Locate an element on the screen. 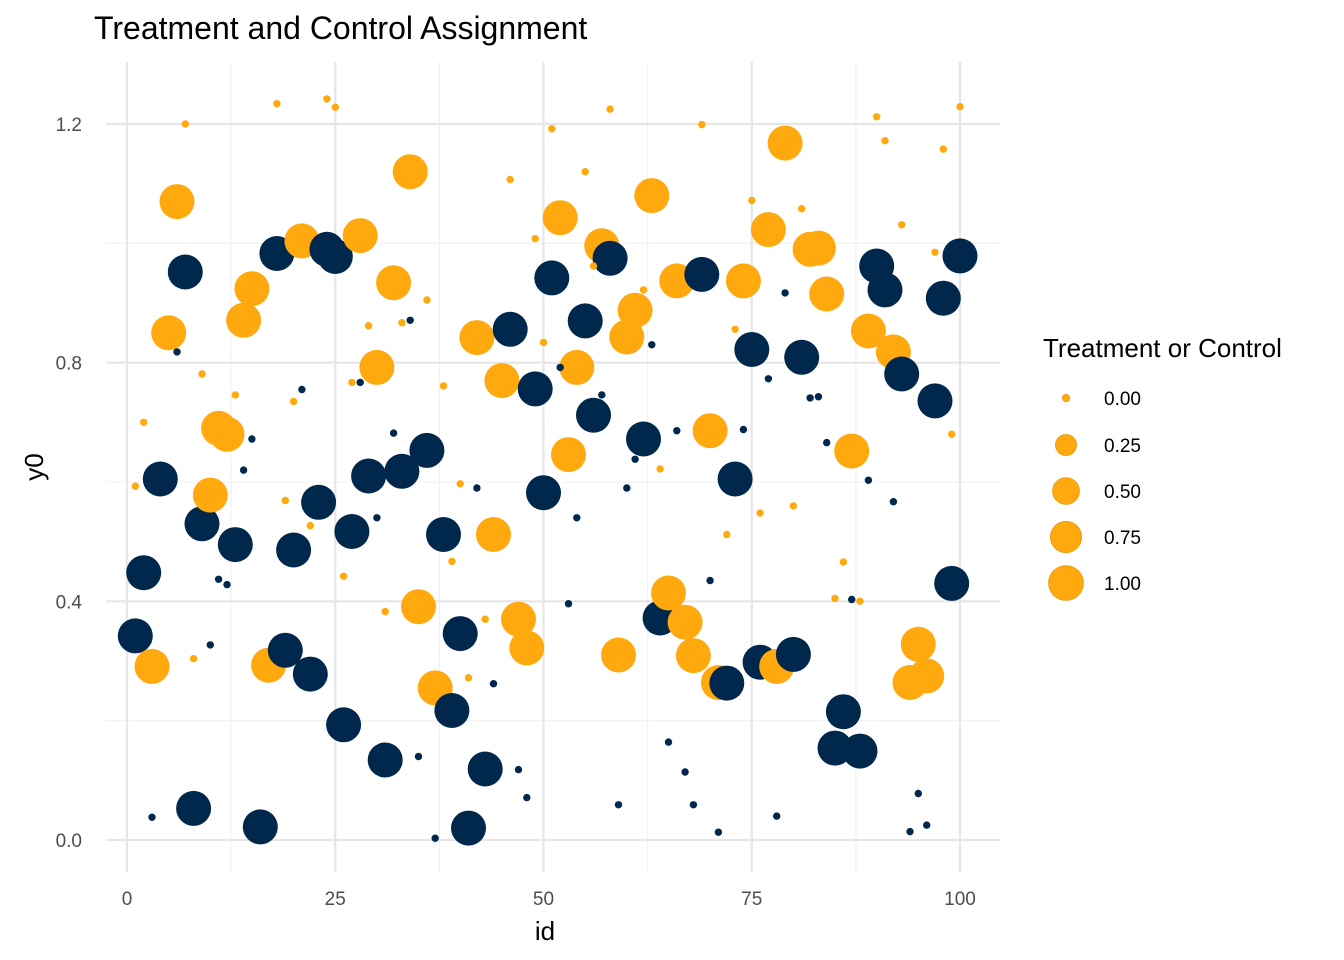 The image size is (1344, 960). legend-entry: 0.00 is located at coordinates (1101, 399).